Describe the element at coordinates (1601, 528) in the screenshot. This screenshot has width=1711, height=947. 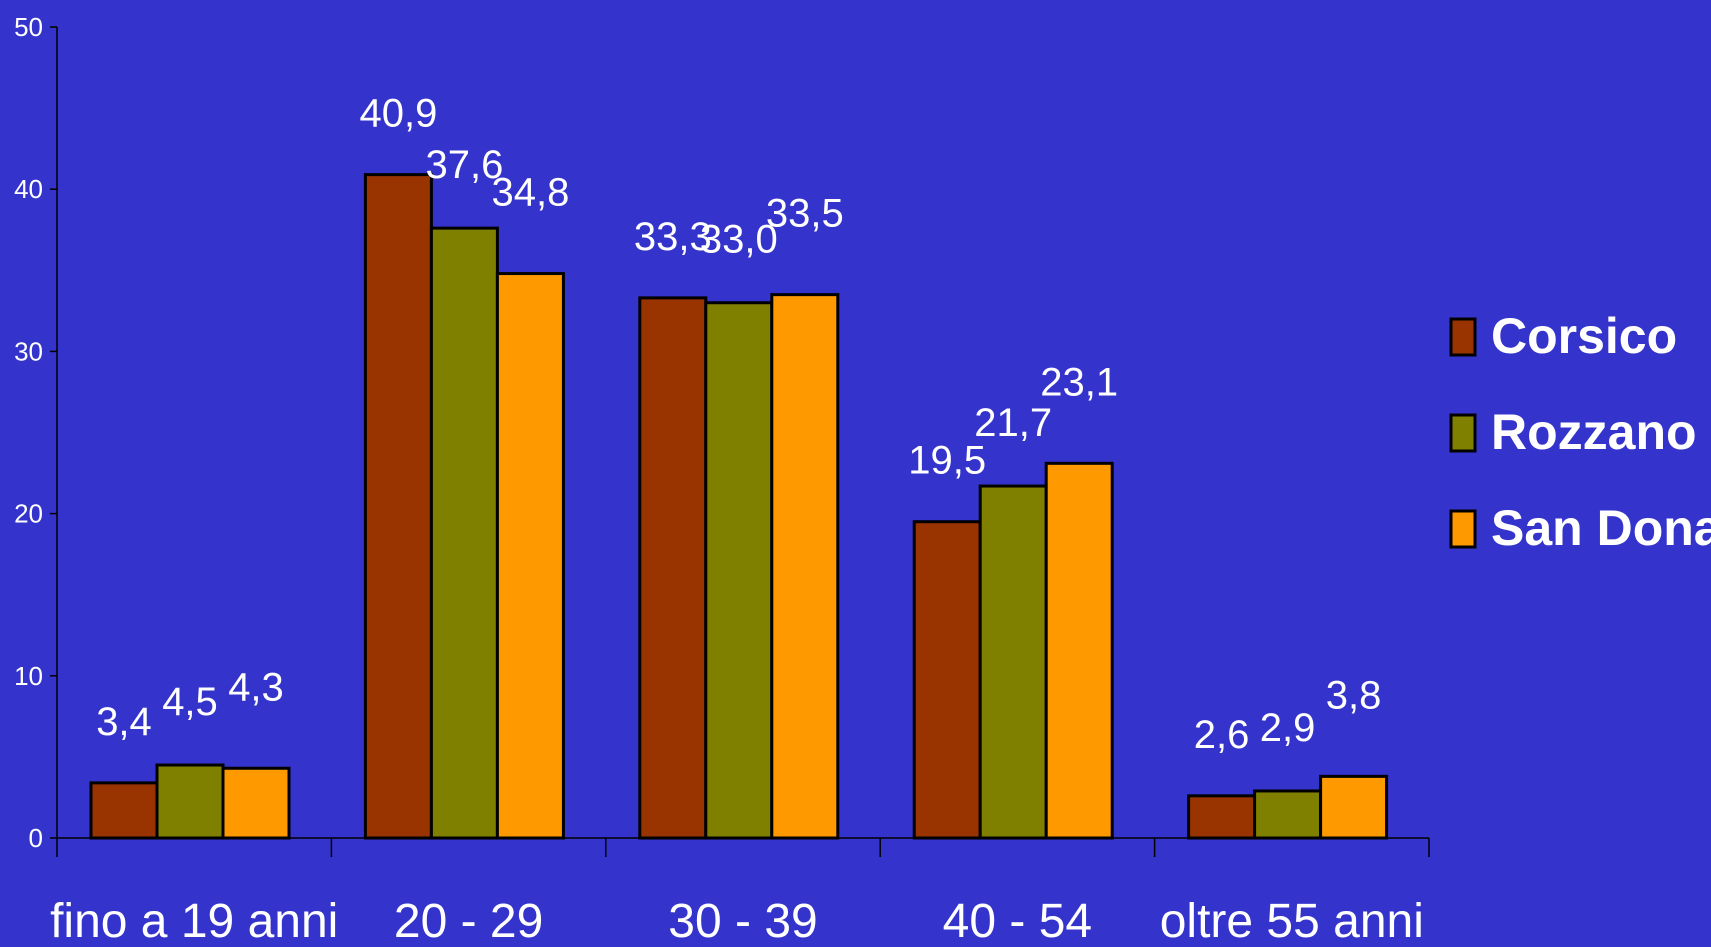
I see `legend-label: San Donato` at that location.